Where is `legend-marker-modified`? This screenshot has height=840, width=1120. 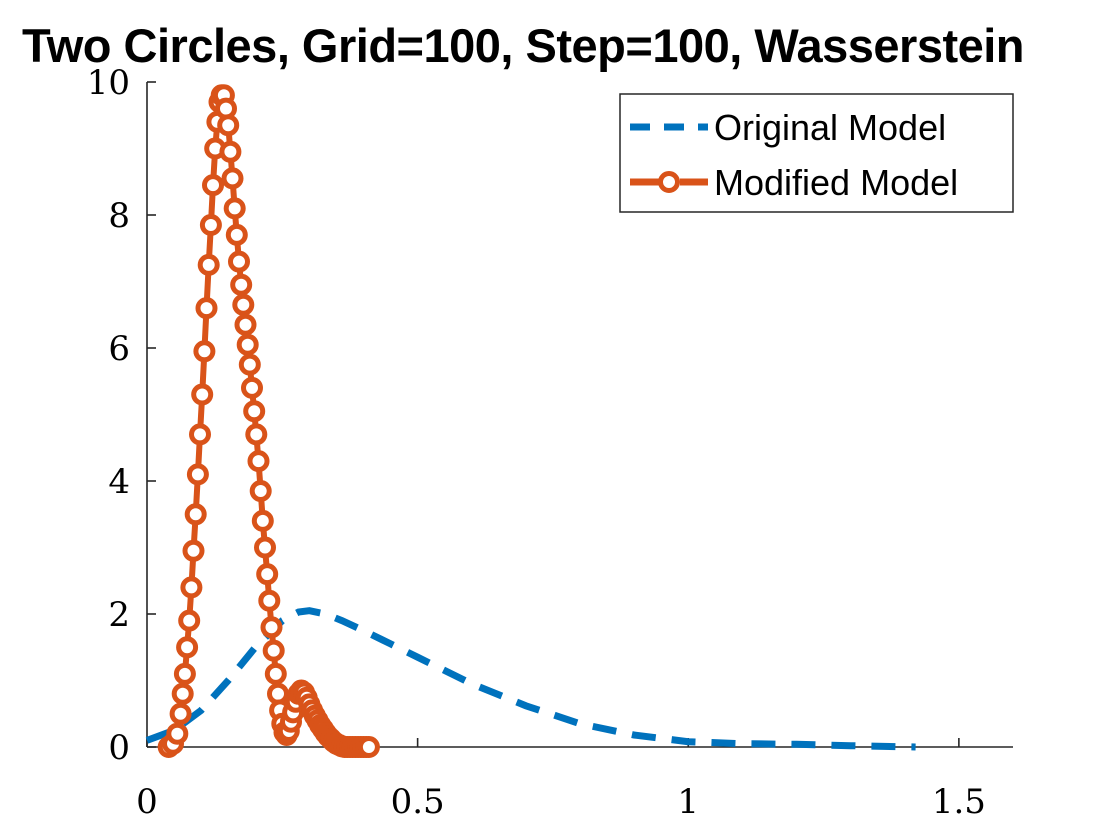
legend-marker-modified is located at coordinates (669, 182).